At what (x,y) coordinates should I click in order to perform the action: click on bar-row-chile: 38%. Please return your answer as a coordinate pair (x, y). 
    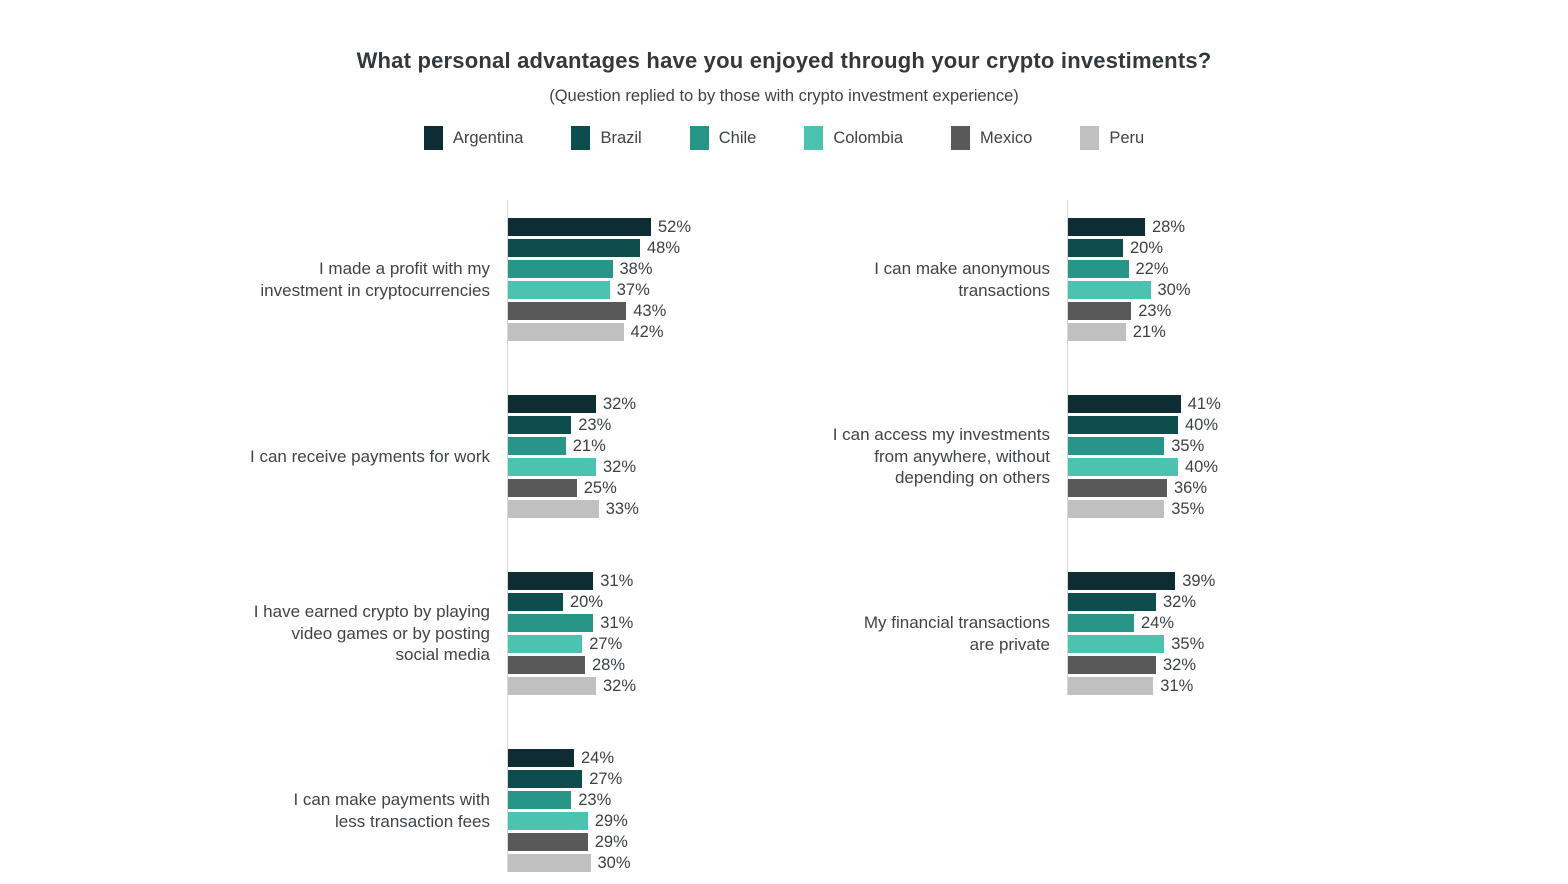
    Looking at the image, I should click on (624, 269).